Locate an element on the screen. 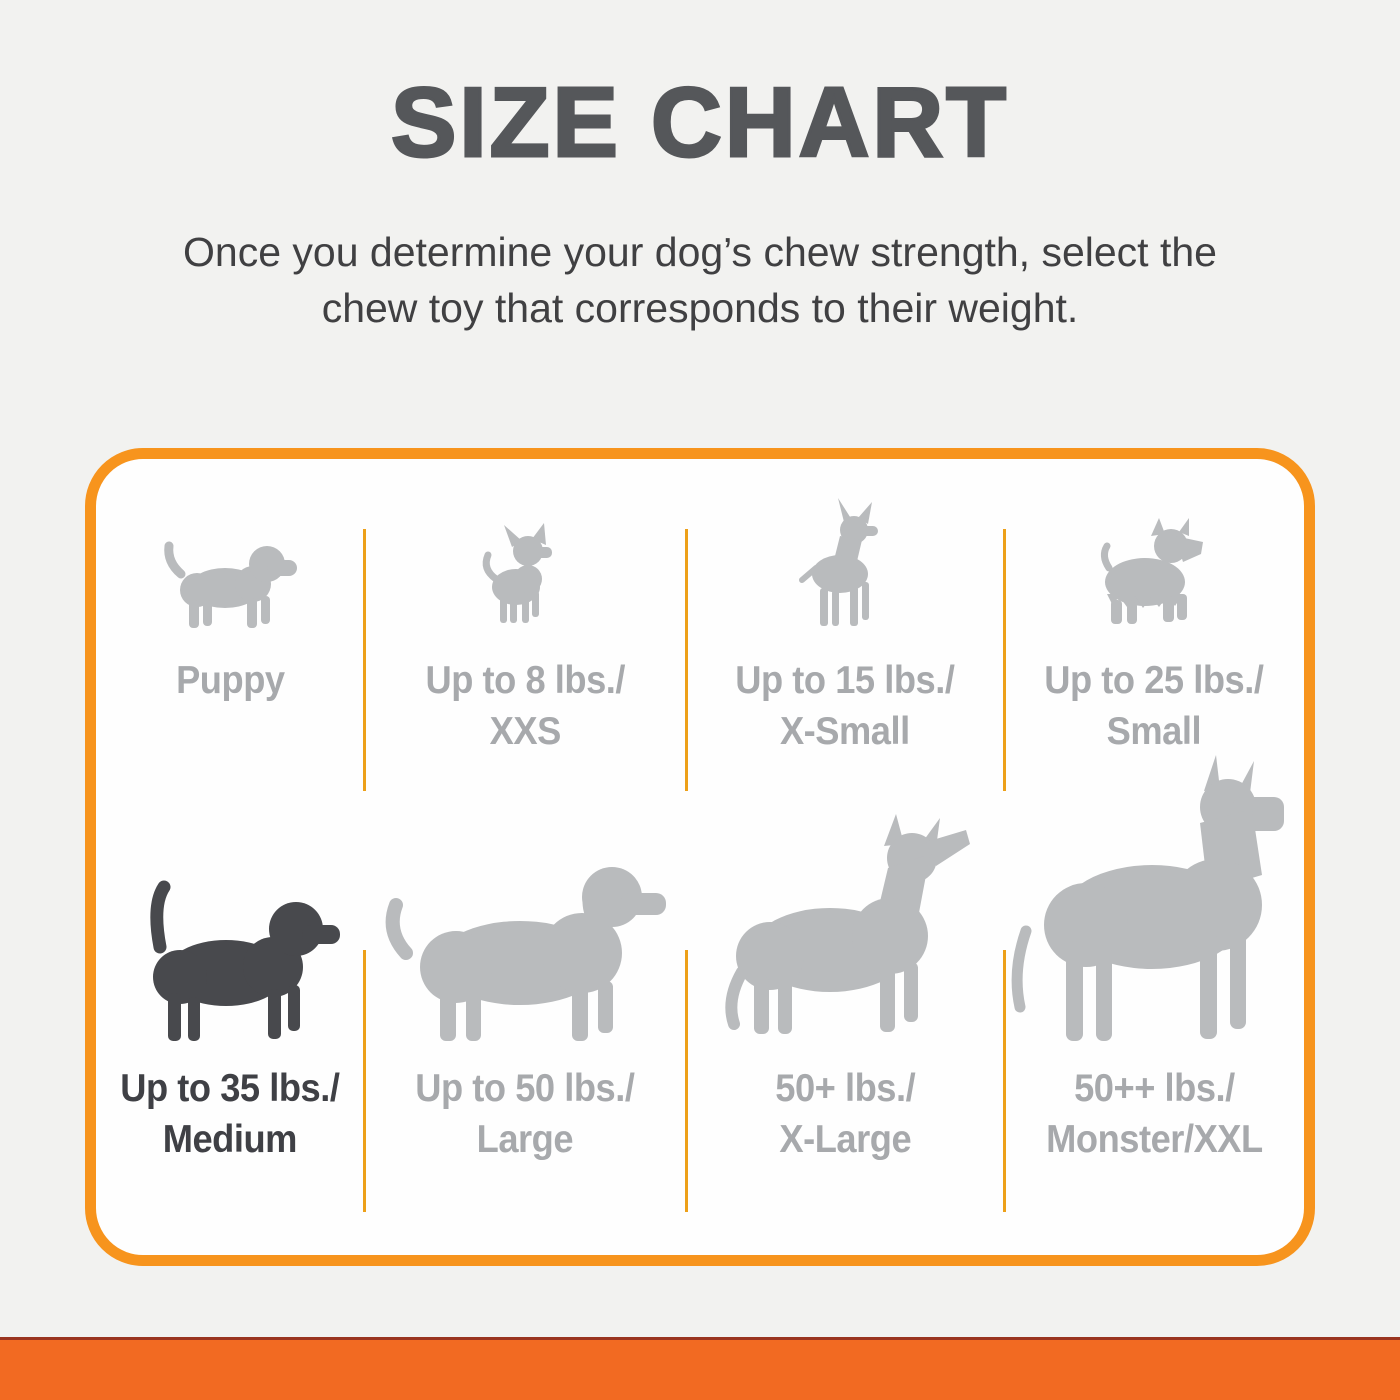 This screenshot has width=1400, height=1400. size-cell-medium-selected: Up to 35 lbs./ Medium is located at coordinates (230, 1030).